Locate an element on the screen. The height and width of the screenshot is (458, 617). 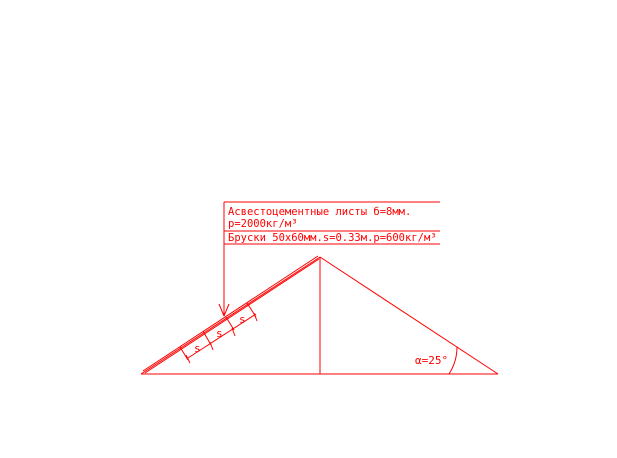
spacing-label-2: s is located at coordinates (219, 333).